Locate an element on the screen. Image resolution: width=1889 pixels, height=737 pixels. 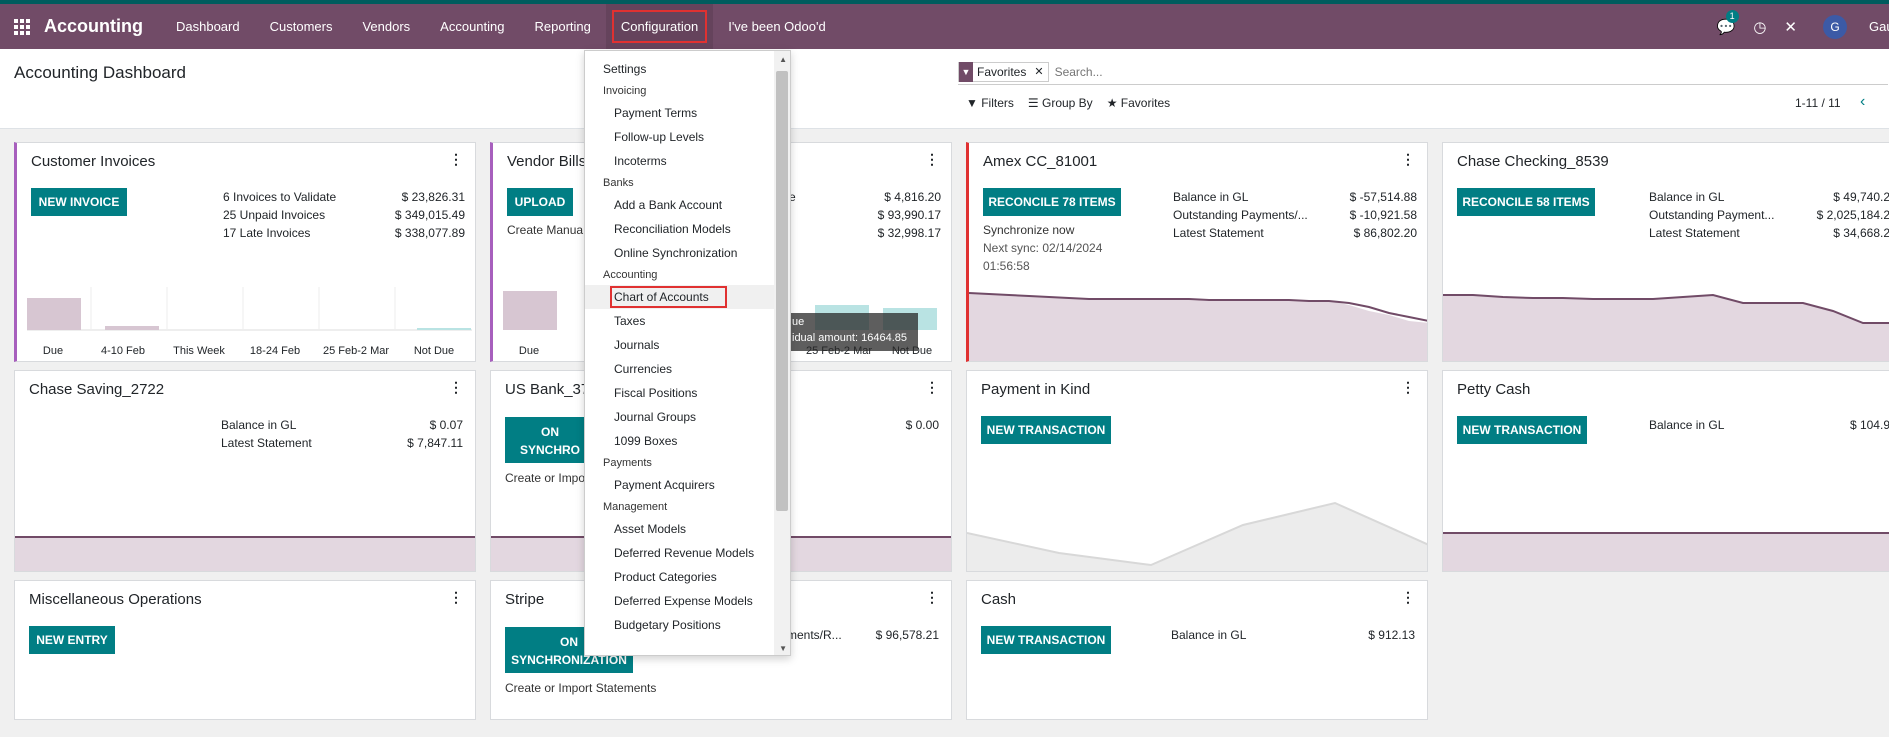
menu-currencies: Currencies is located at coordinates (643, 369).